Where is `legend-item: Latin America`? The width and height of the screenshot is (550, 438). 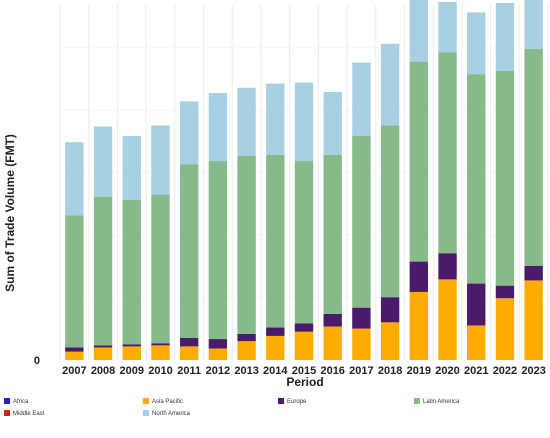
legend-item: Latin America is located at coordinates (437, 401).